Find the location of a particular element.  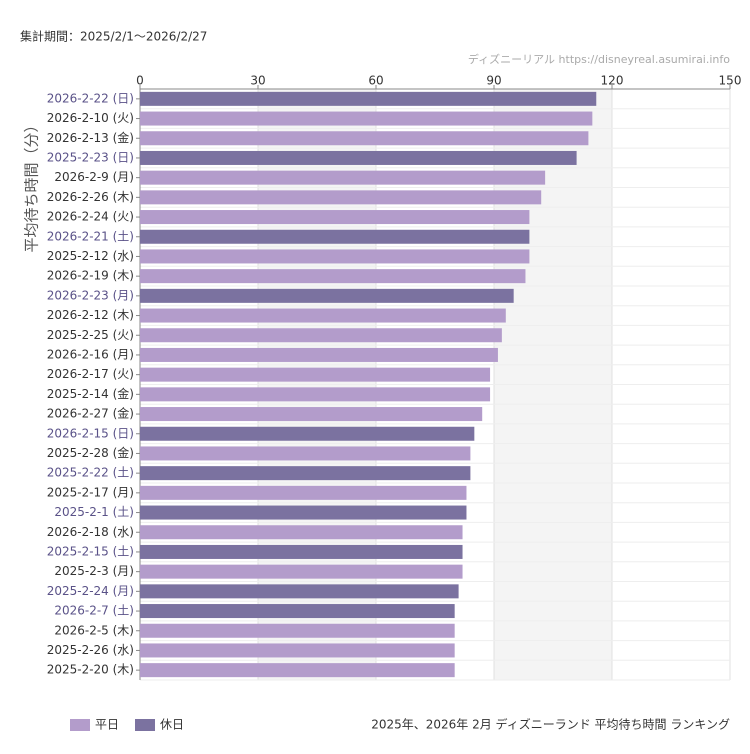

x-tick-label: 150 is located at coordinates (730, 81).